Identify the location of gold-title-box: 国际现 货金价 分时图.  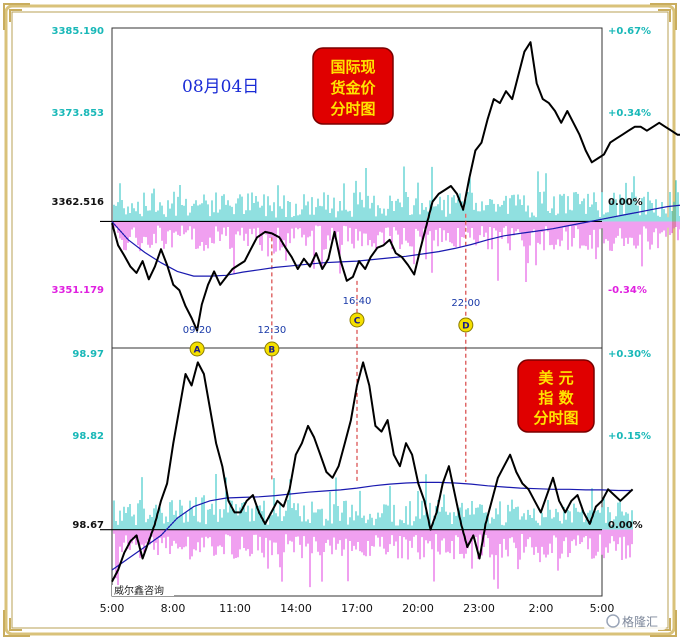
(353, 86).